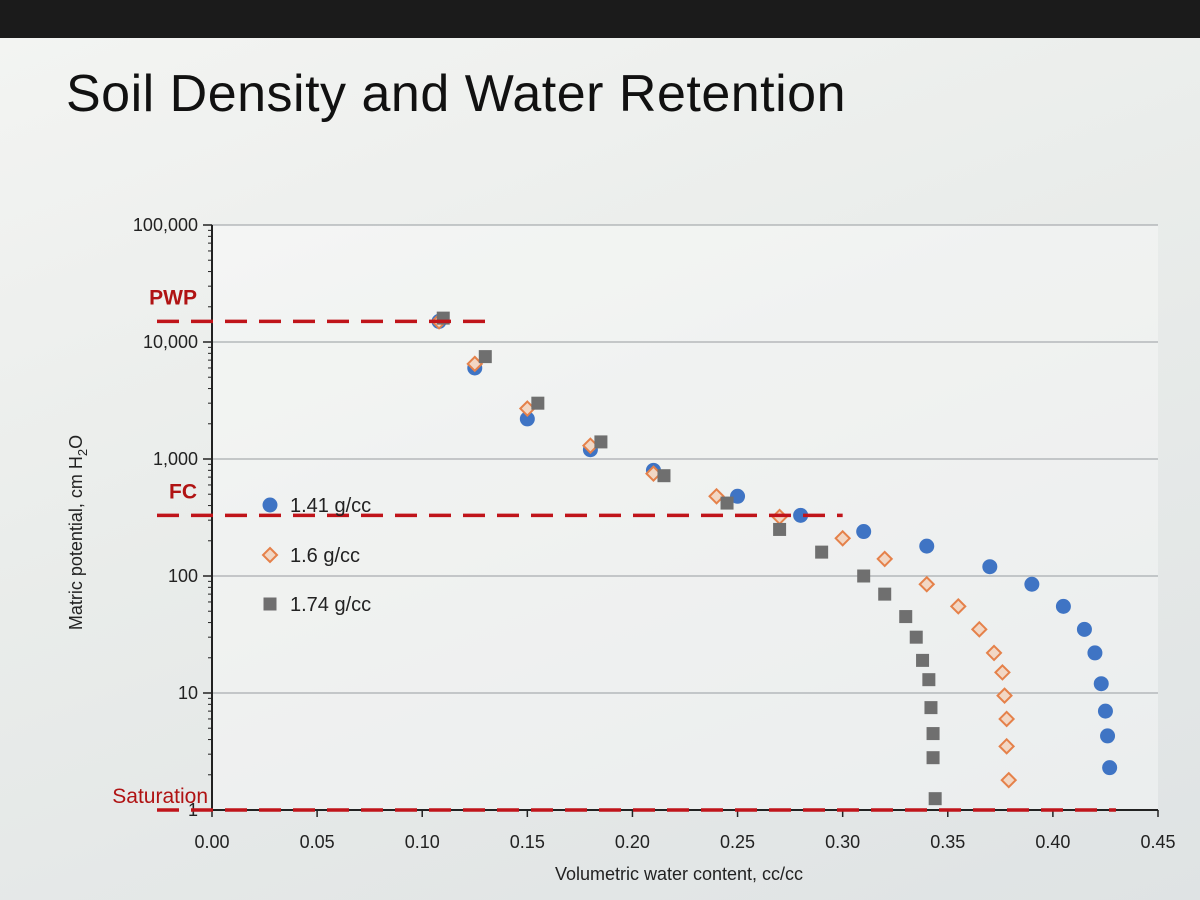 This screenshot has width=1200, height=900. What do you see at coordinates (183, 576) in the screenshot?
I see `y-tick-label: 100` at bounding box center [183, 576].